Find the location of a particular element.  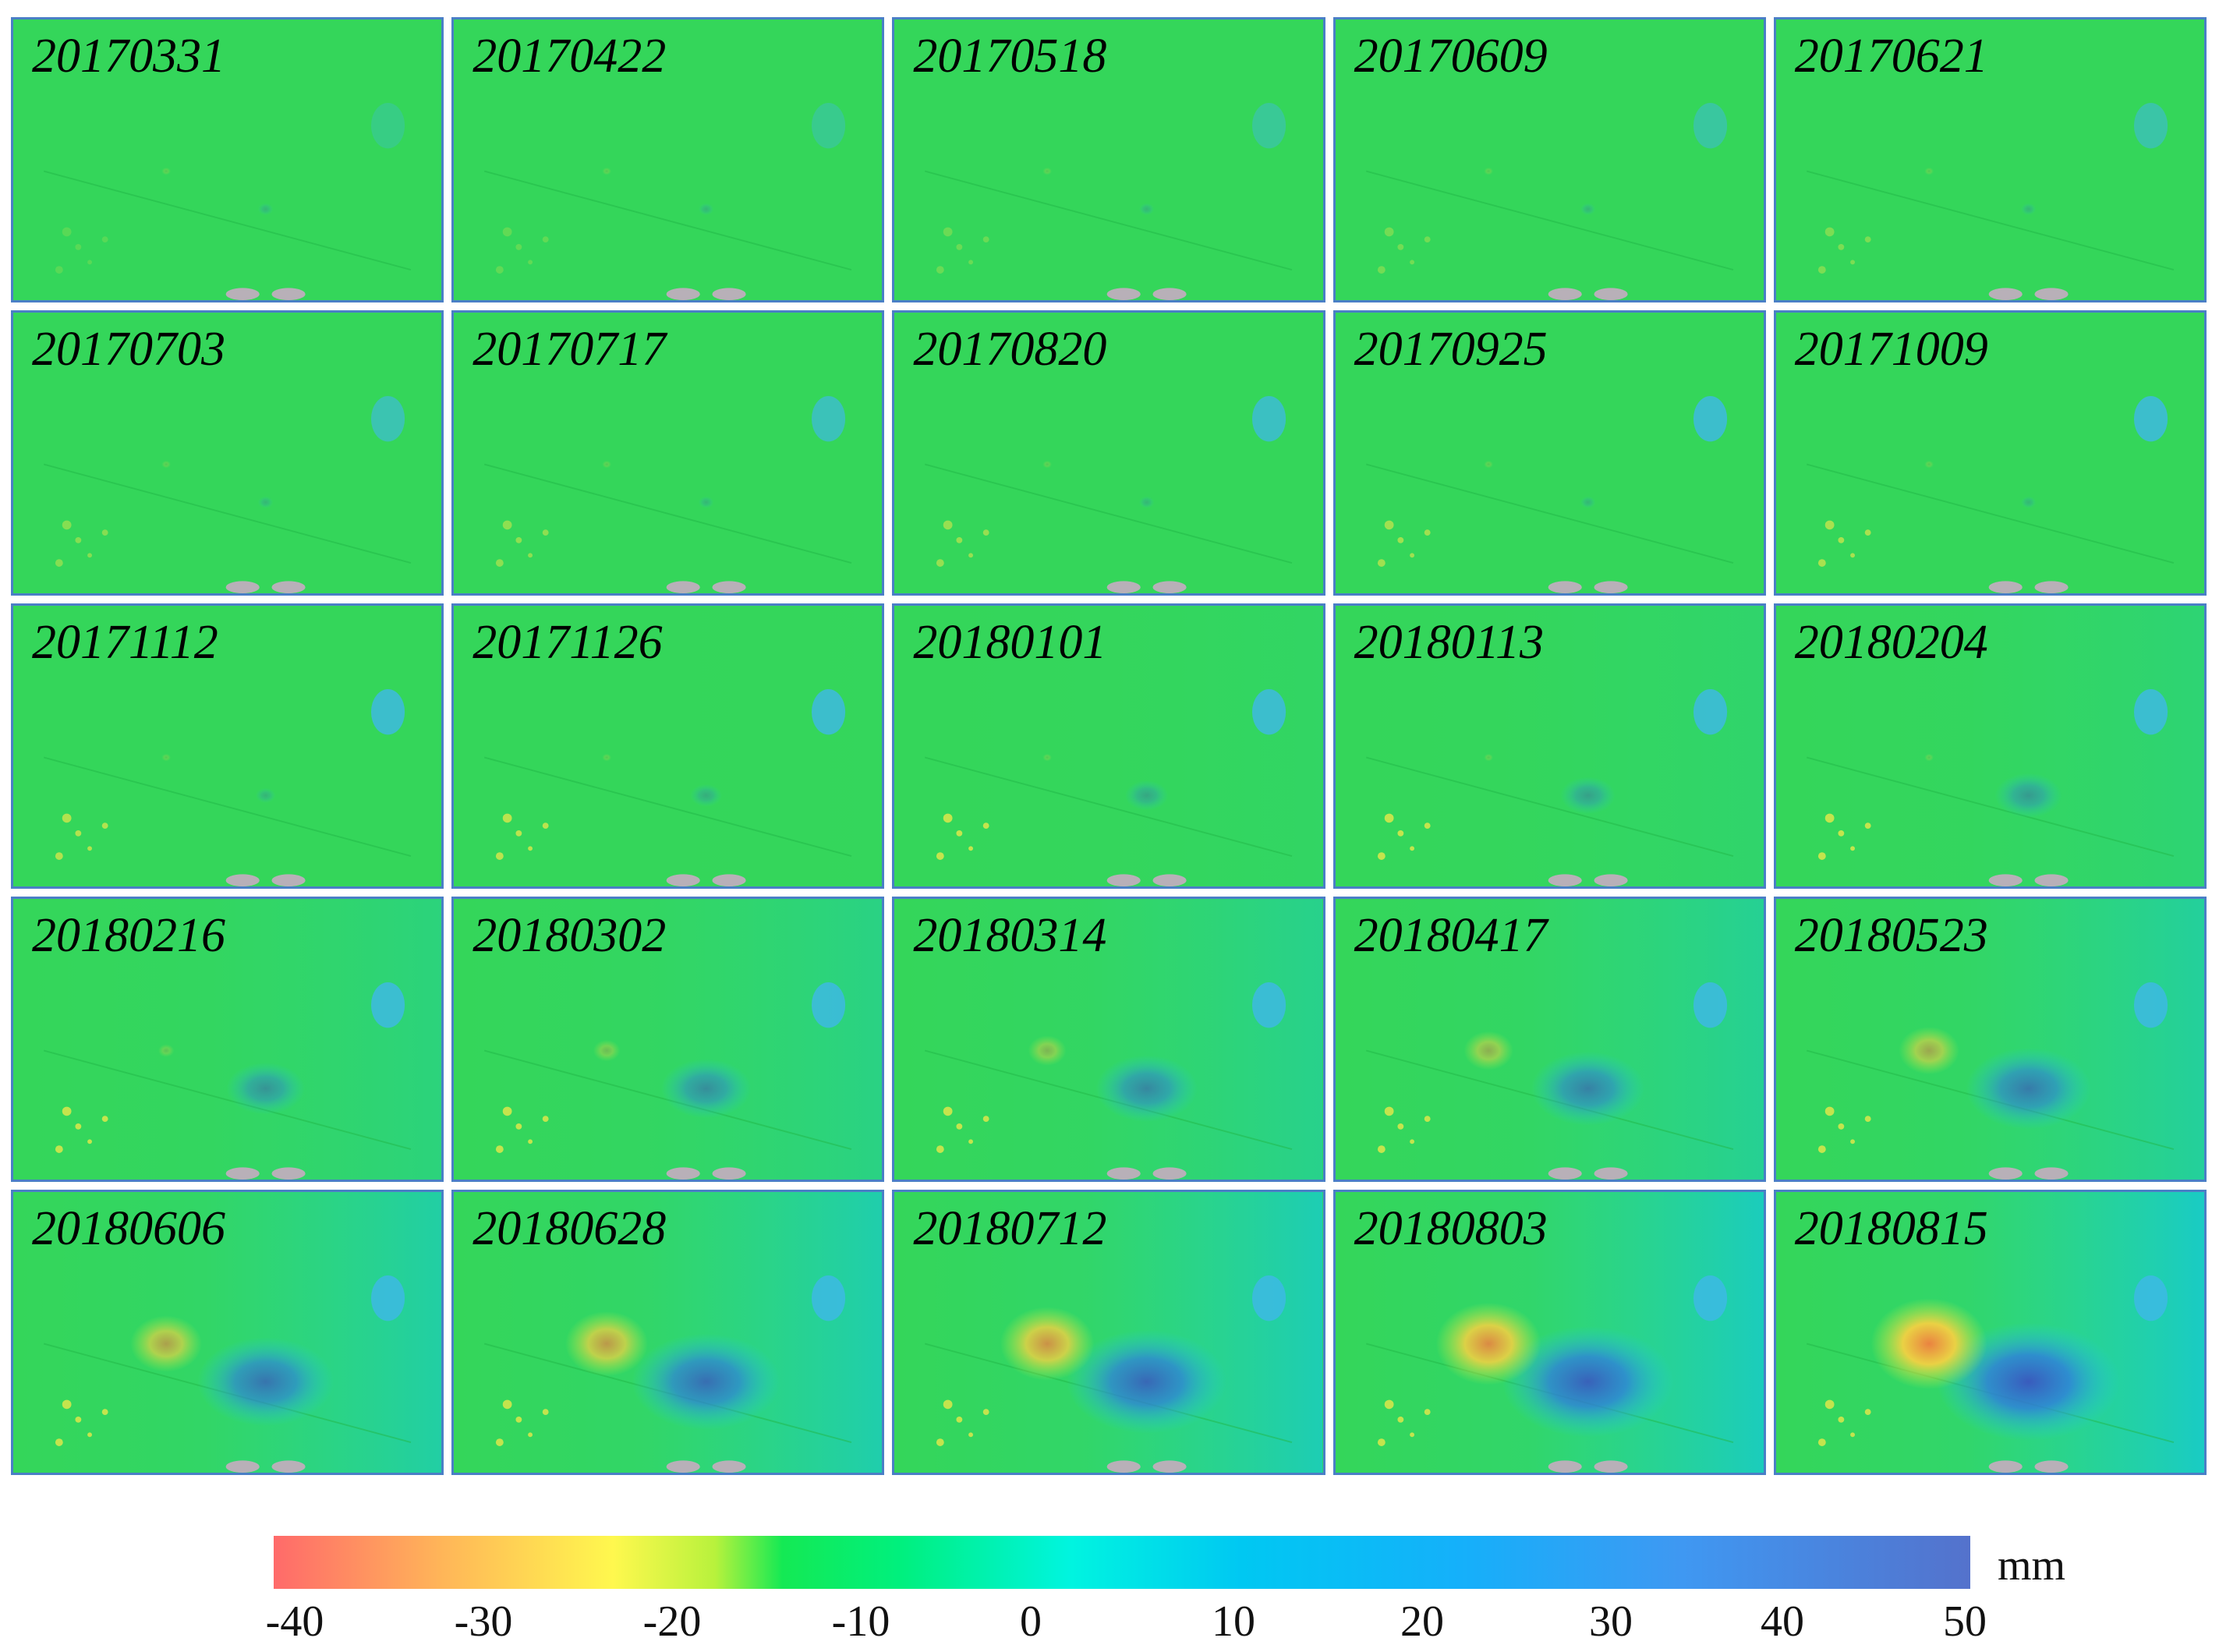

deformation-map-panel: 20180417 is located at coordinates (1549, 1039).